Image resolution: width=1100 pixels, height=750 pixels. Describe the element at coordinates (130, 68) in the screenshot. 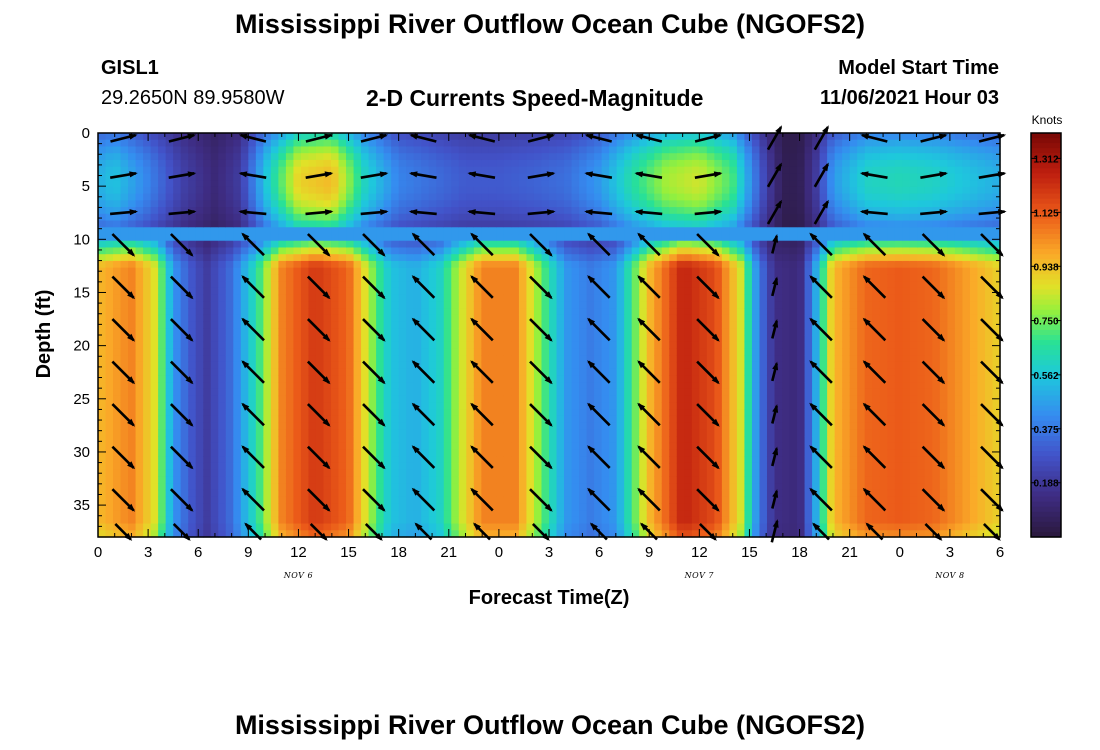

I see `station-id: GISL1` at that location.